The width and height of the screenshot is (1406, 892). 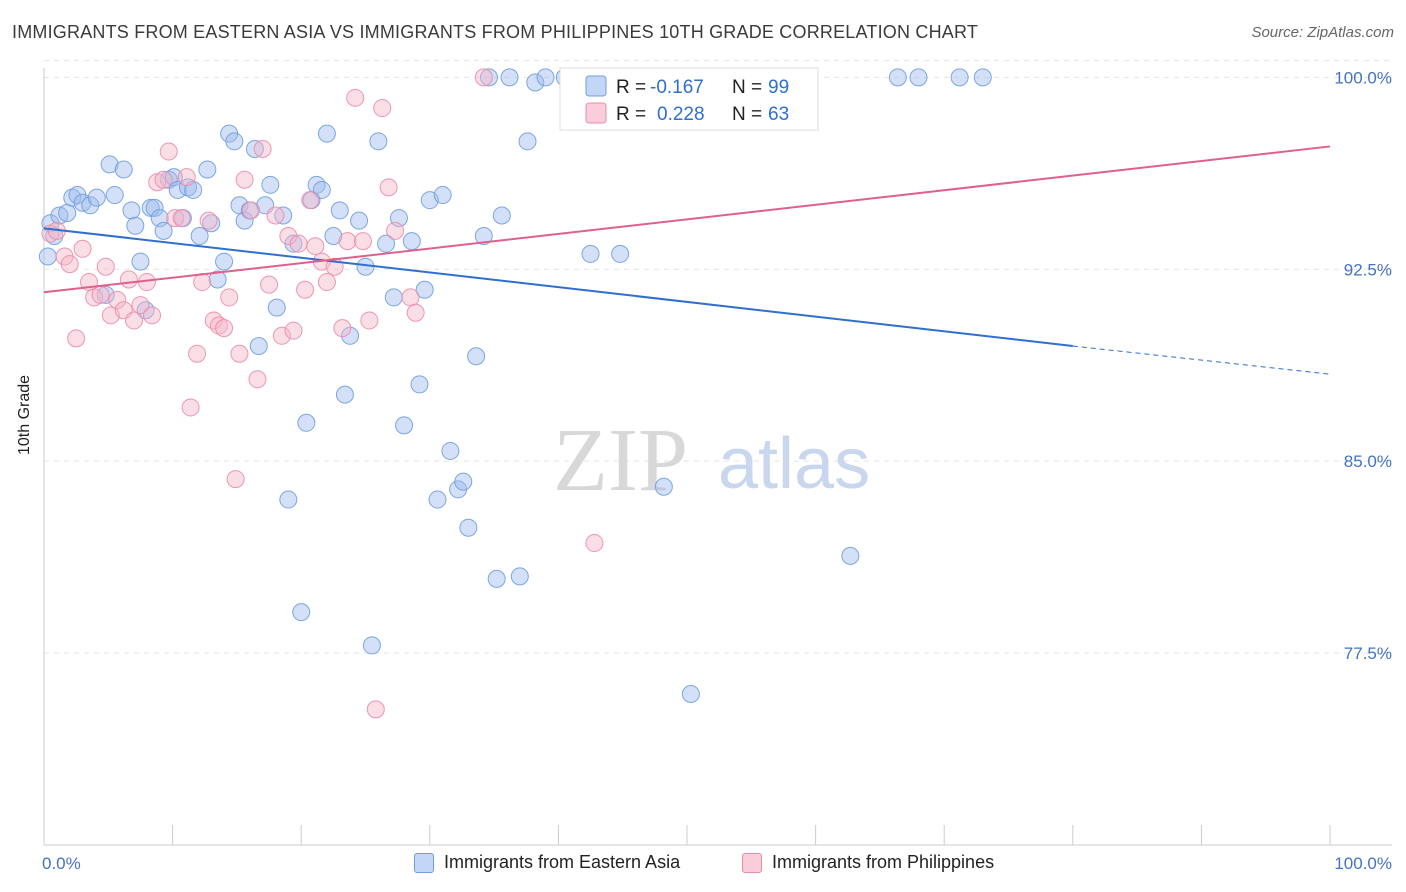 I want to click on legend-swatch-blue, so click(x=424, y=862).